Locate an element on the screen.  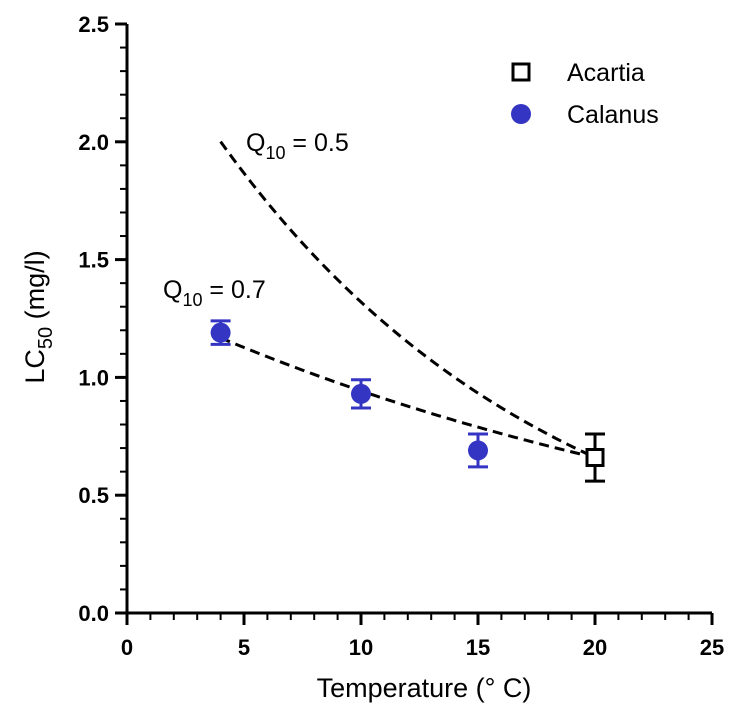
data-marks is located at coordinates (407, 401).